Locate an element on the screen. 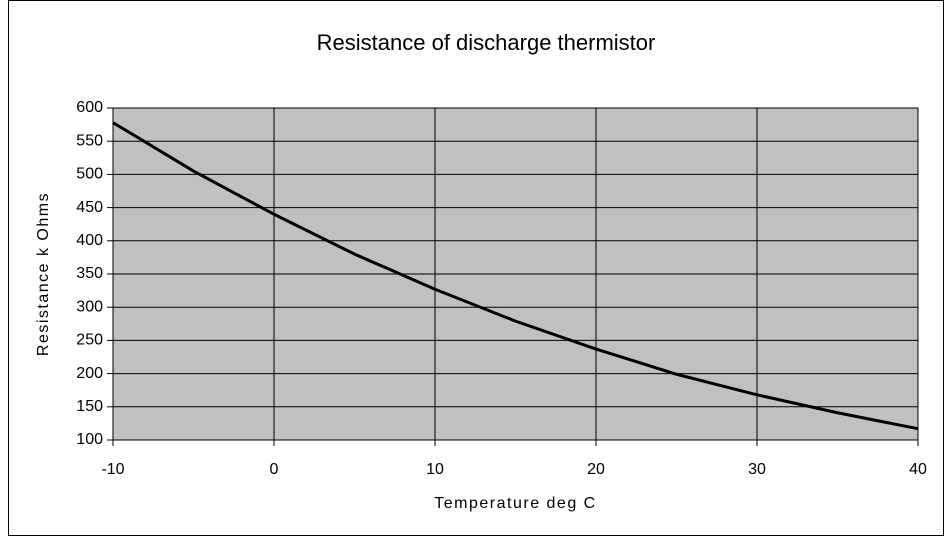 The image size is (945, 536). x-tick-label: 0 is located at coordinates (274, 469).